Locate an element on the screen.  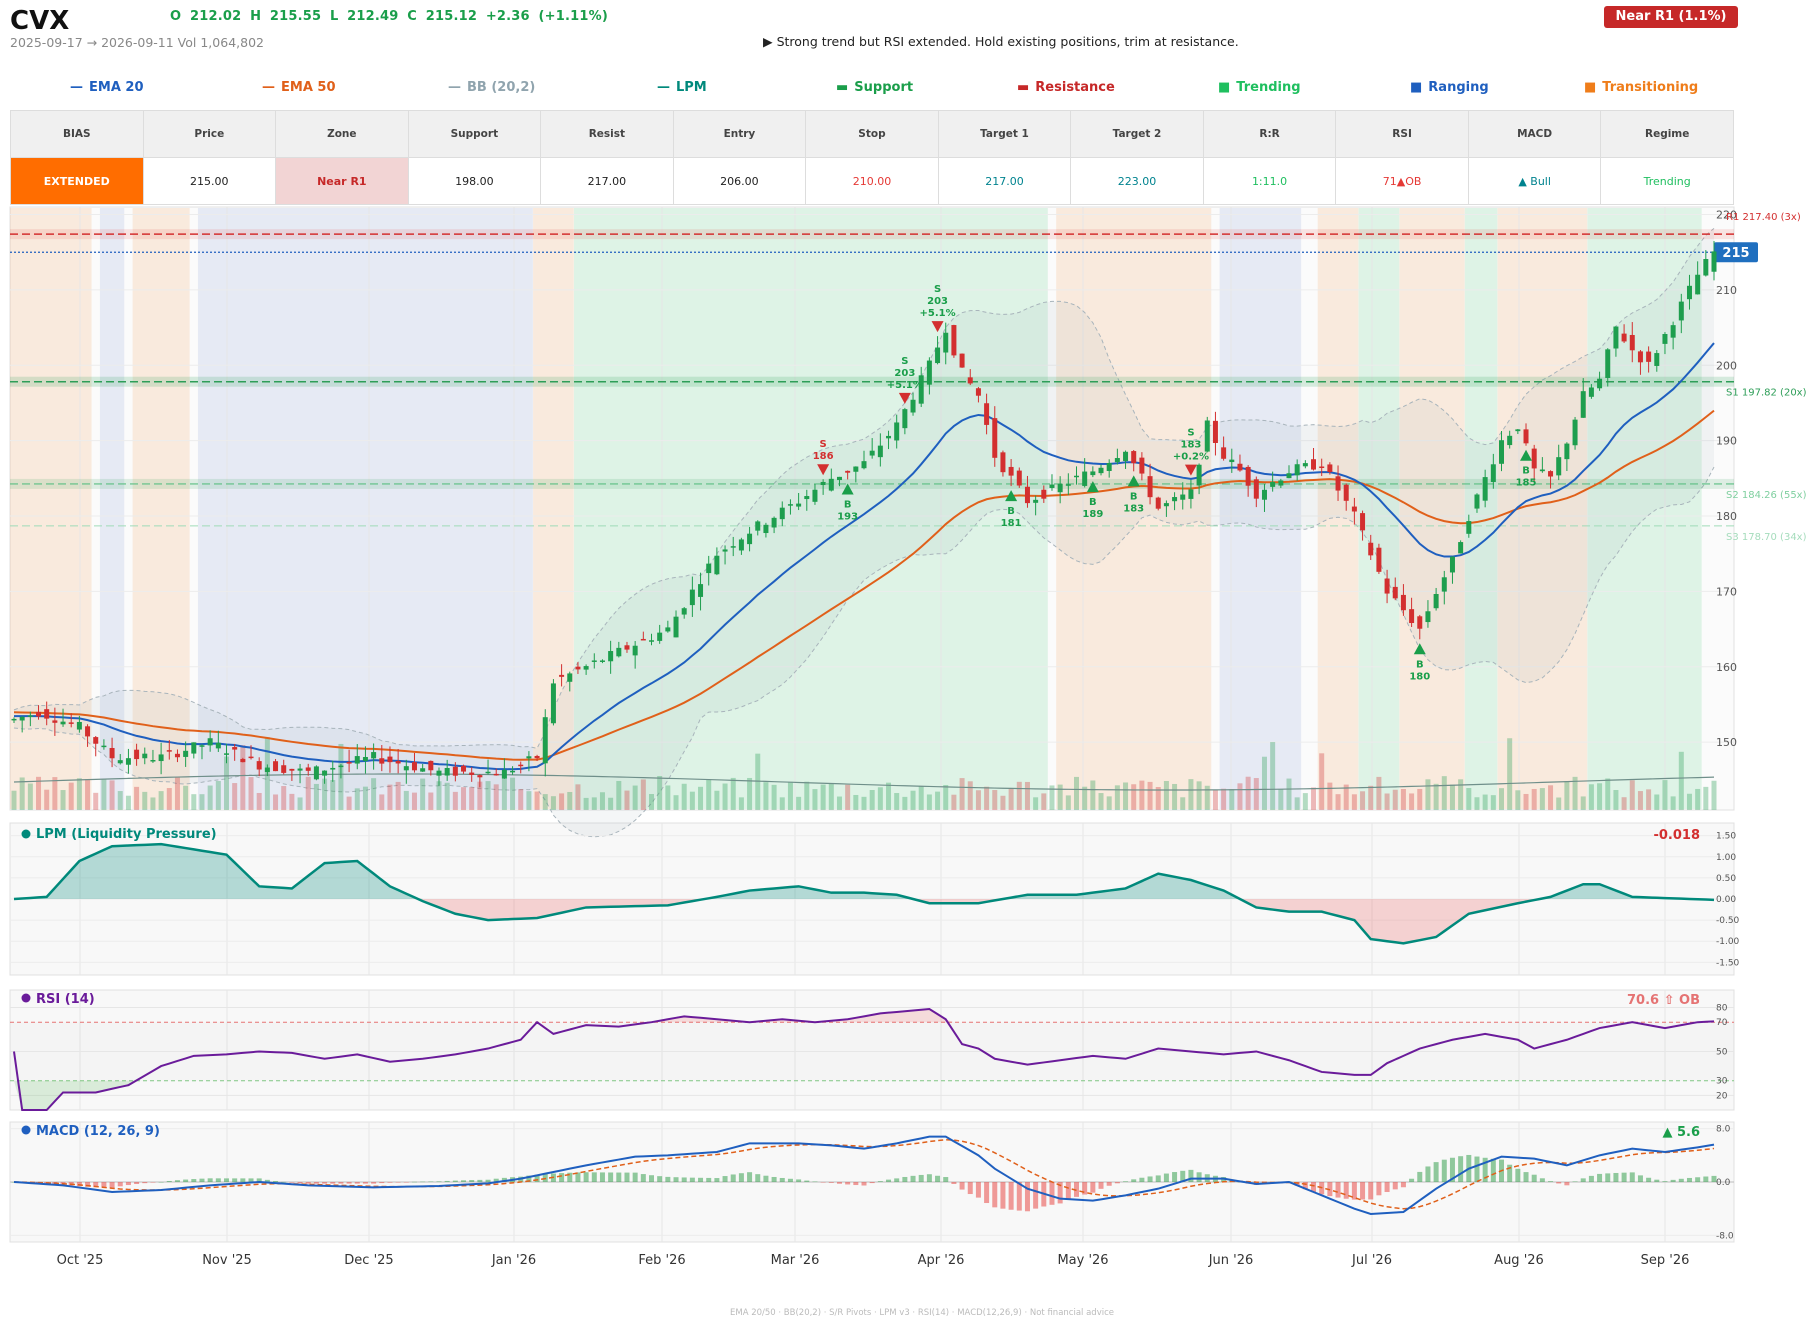
legend-item-lpm: — LPM is located at coordinates (682, 87).